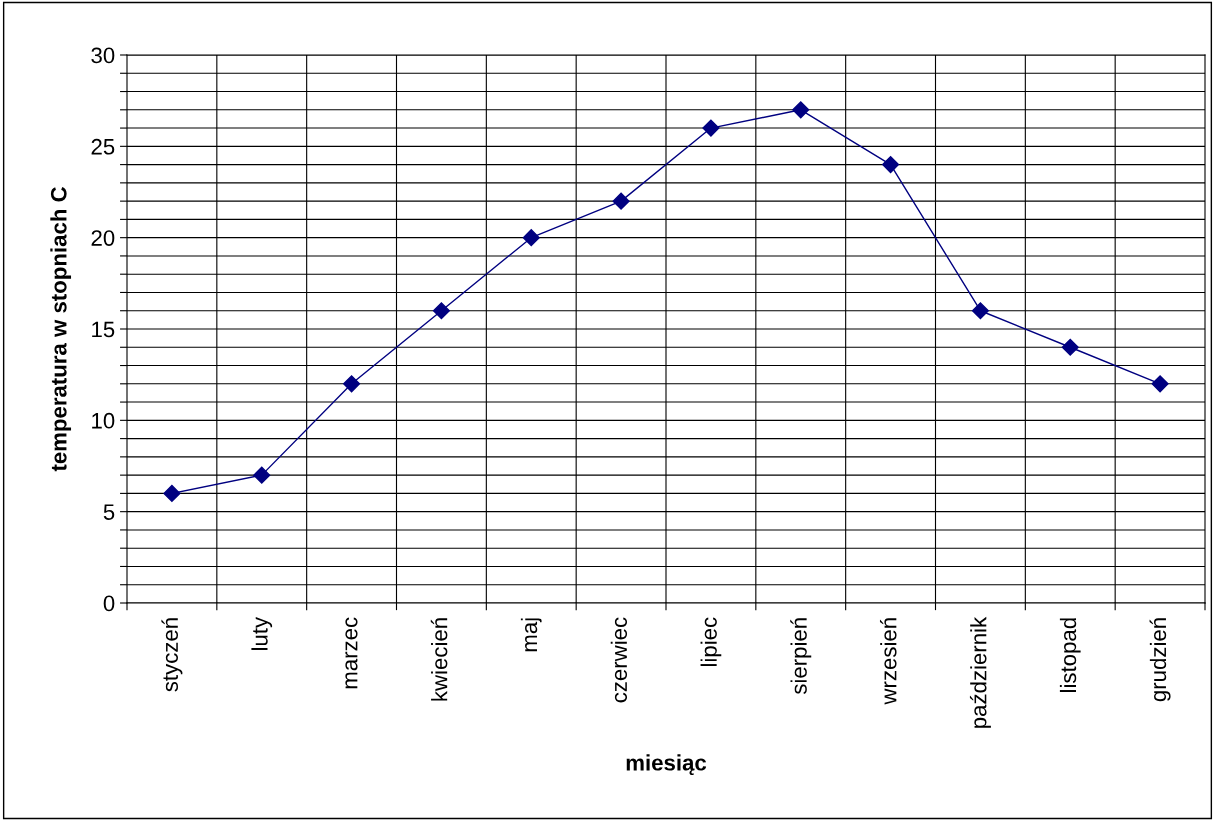  I want to click on x-tick-label: czerwiec, so click(619, 660).